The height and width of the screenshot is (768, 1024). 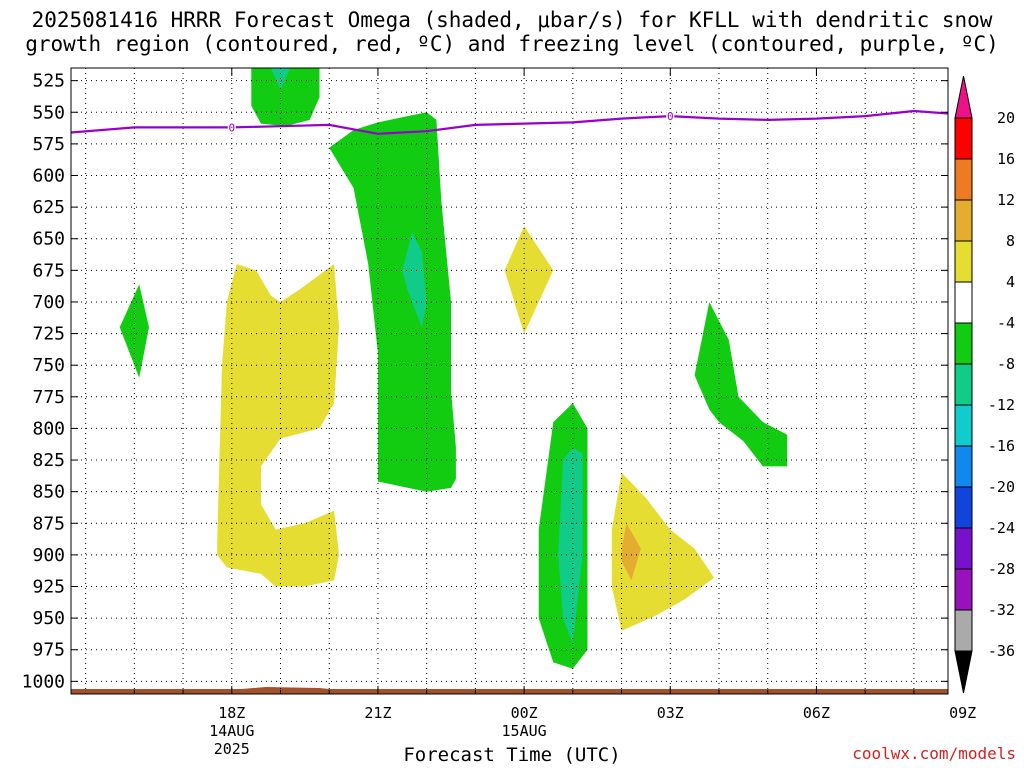 I want to click on freezing-level-contour, so click(x=509, y=122).